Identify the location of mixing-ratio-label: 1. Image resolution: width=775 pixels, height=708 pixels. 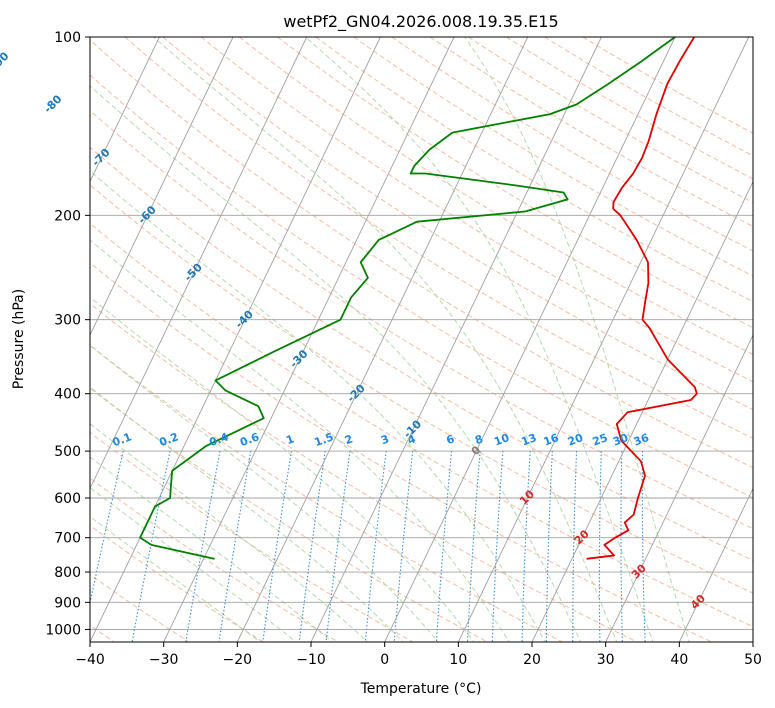
(290, 439).